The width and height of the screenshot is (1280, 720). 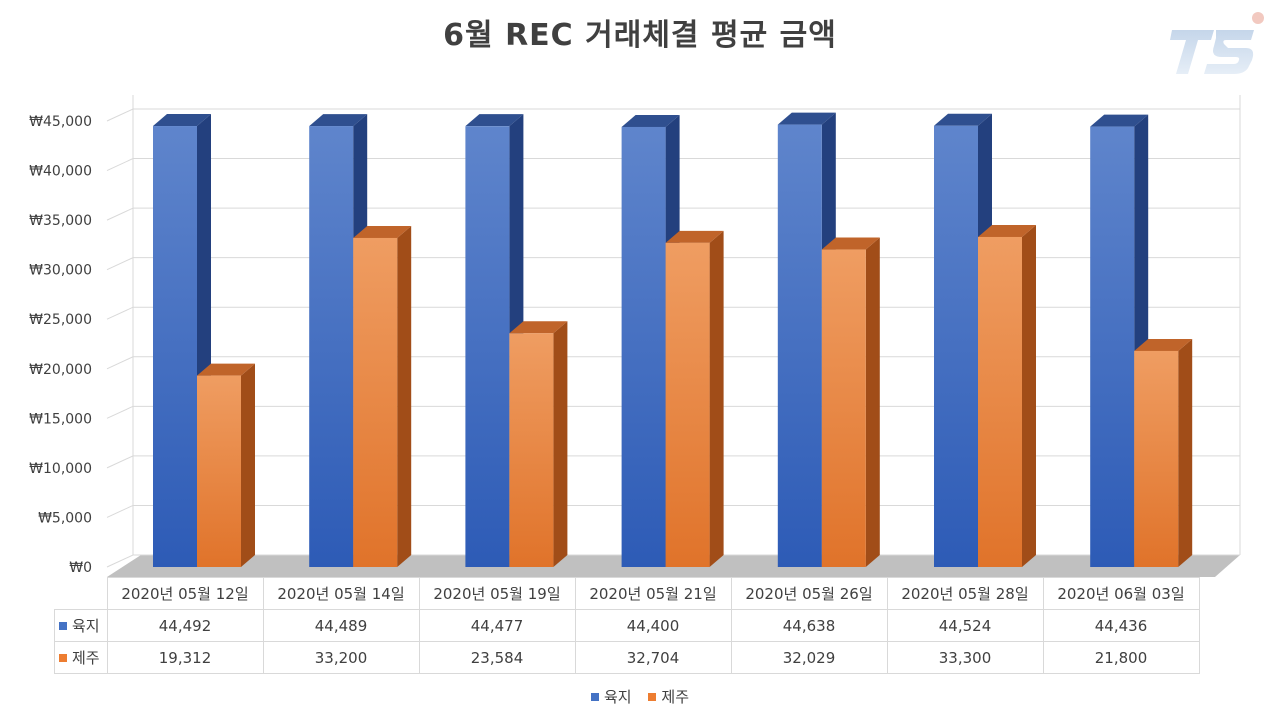 I want to click on data-table-value: 33,200, so click(x=341, y=657).